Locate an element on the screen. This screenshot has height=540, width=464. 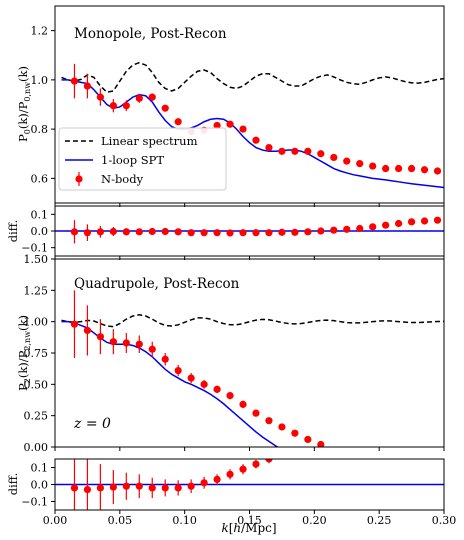
monopole-diff-panel: 0.1 0.0 −0.1 diff. is located at coordinates (225, 232).